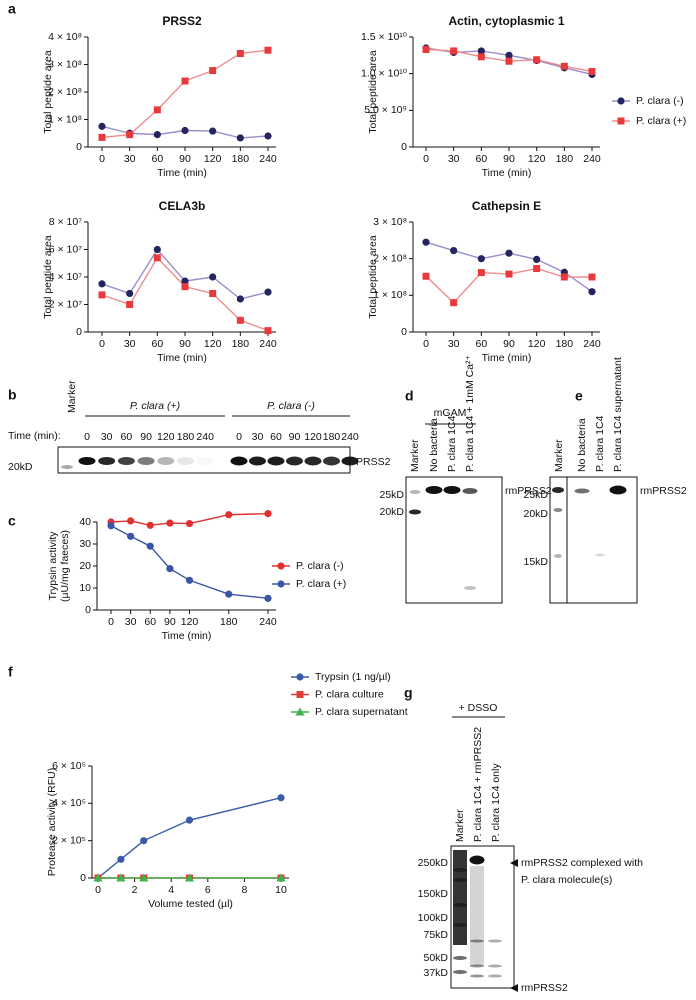 The height and width of the screenshot is (1000, 696). Describe the element at coordinates (373, 462) in the screenshot. I see `band-label: PRSS2` at that location.